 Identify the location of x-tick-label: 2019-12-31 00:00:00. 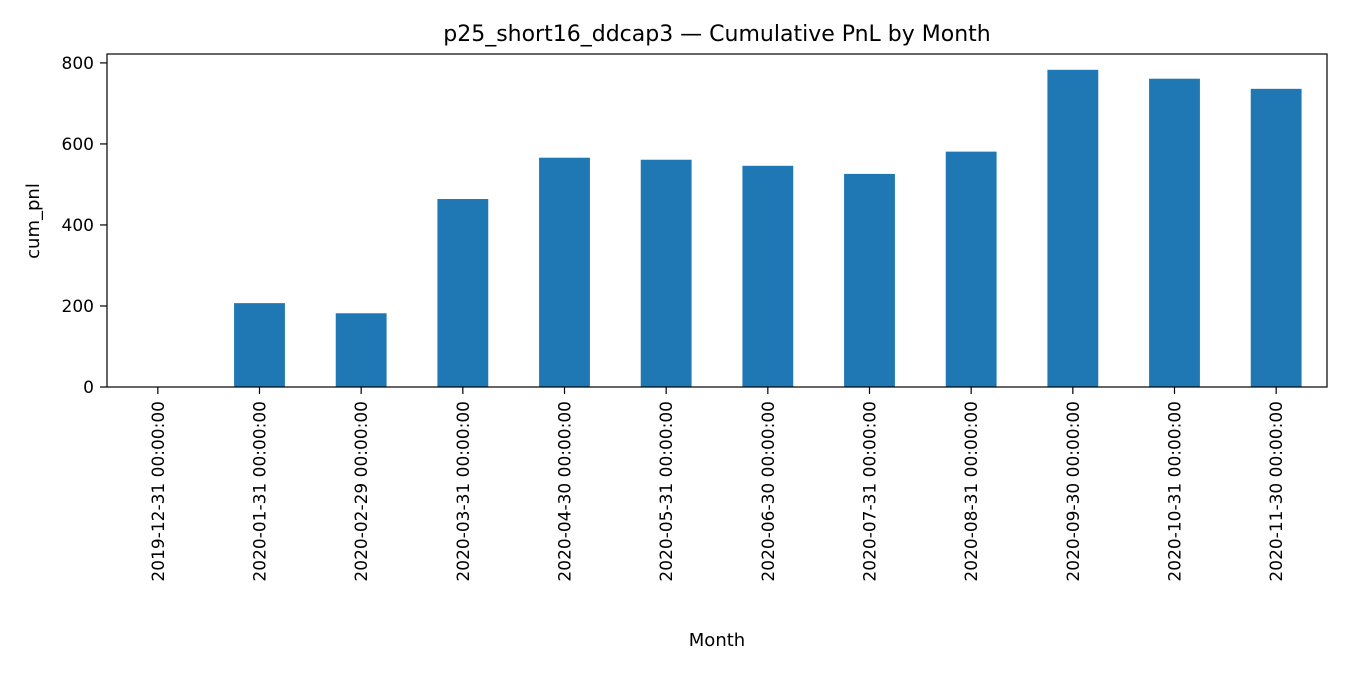
(159, 491).